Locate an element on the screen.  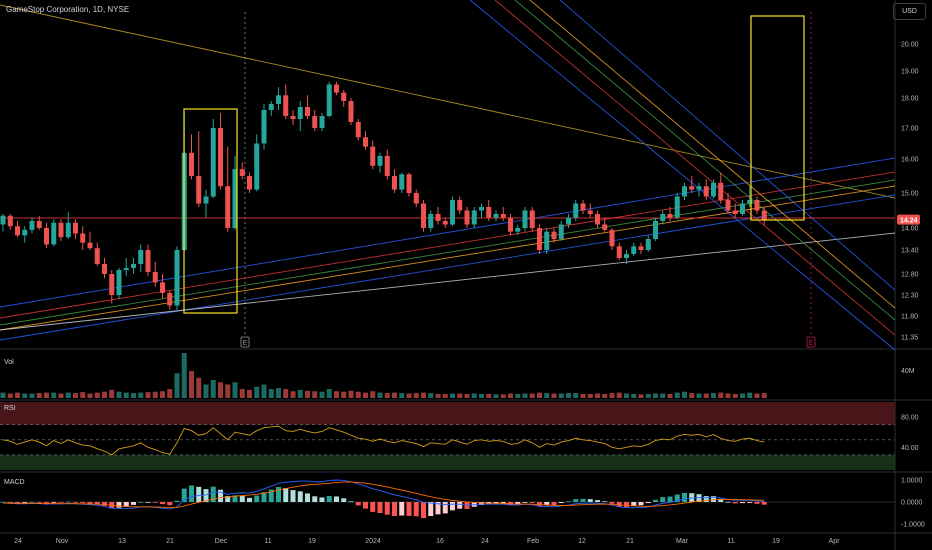
earnings-marker is located at coordinates (245, 342).